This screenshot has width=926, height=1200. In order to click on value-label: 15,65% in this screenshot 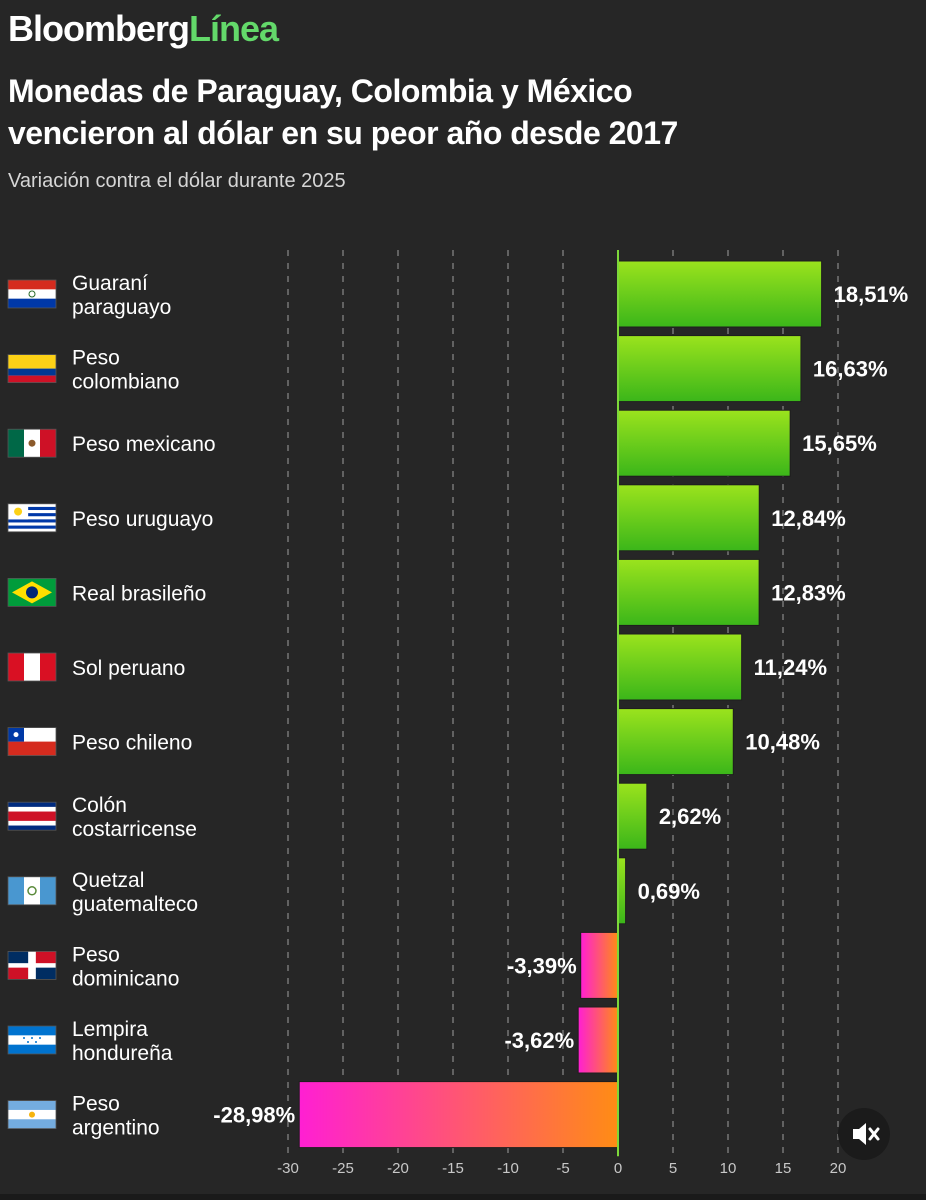, I will do `click(839, 443)`.